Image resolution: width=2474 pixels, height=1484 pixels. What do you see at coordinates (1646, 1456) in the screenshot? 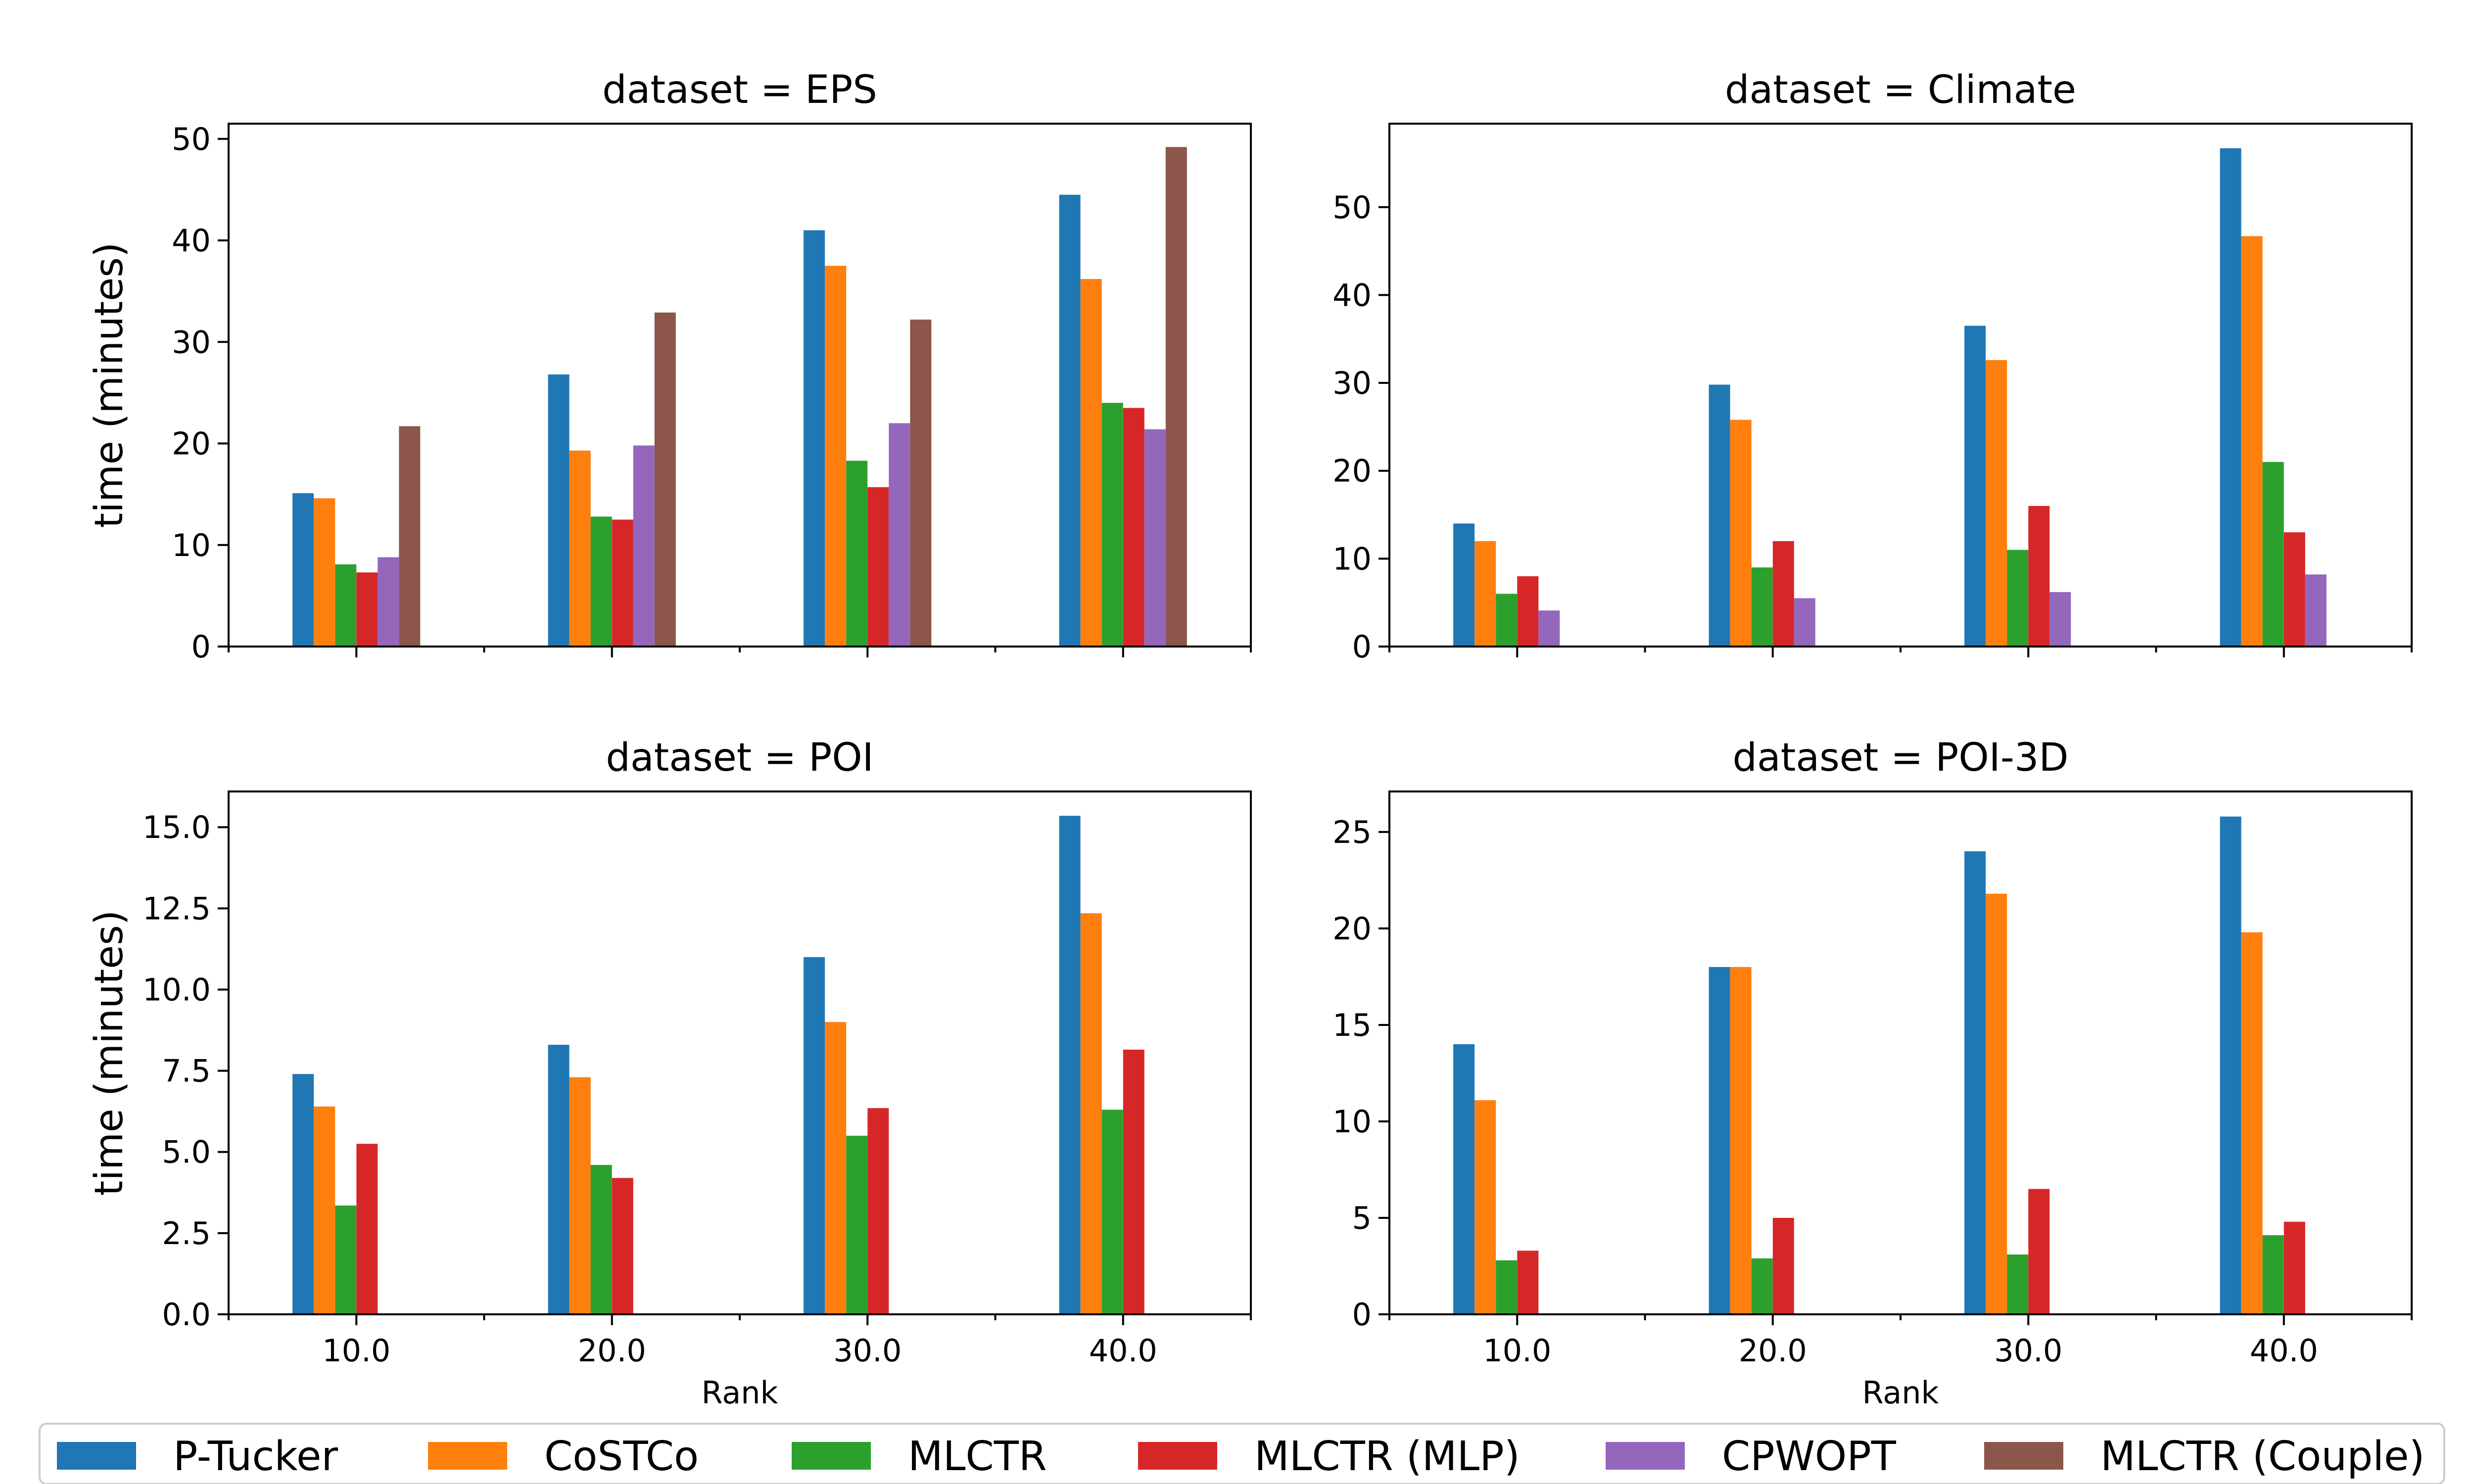
I see `legend-swatch-cpwopt` at bounding box center [1646, 1456].